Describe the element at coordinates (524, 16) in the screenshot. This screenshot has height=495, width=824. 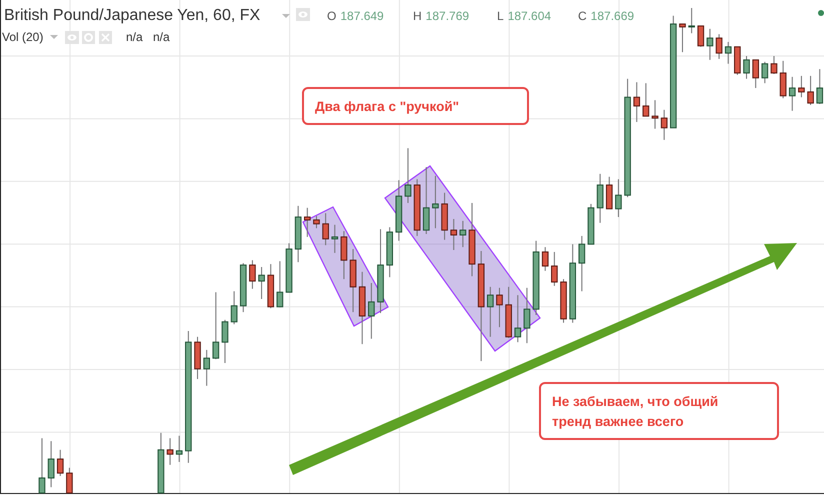
I see `annotation: L 187.604` at that location.